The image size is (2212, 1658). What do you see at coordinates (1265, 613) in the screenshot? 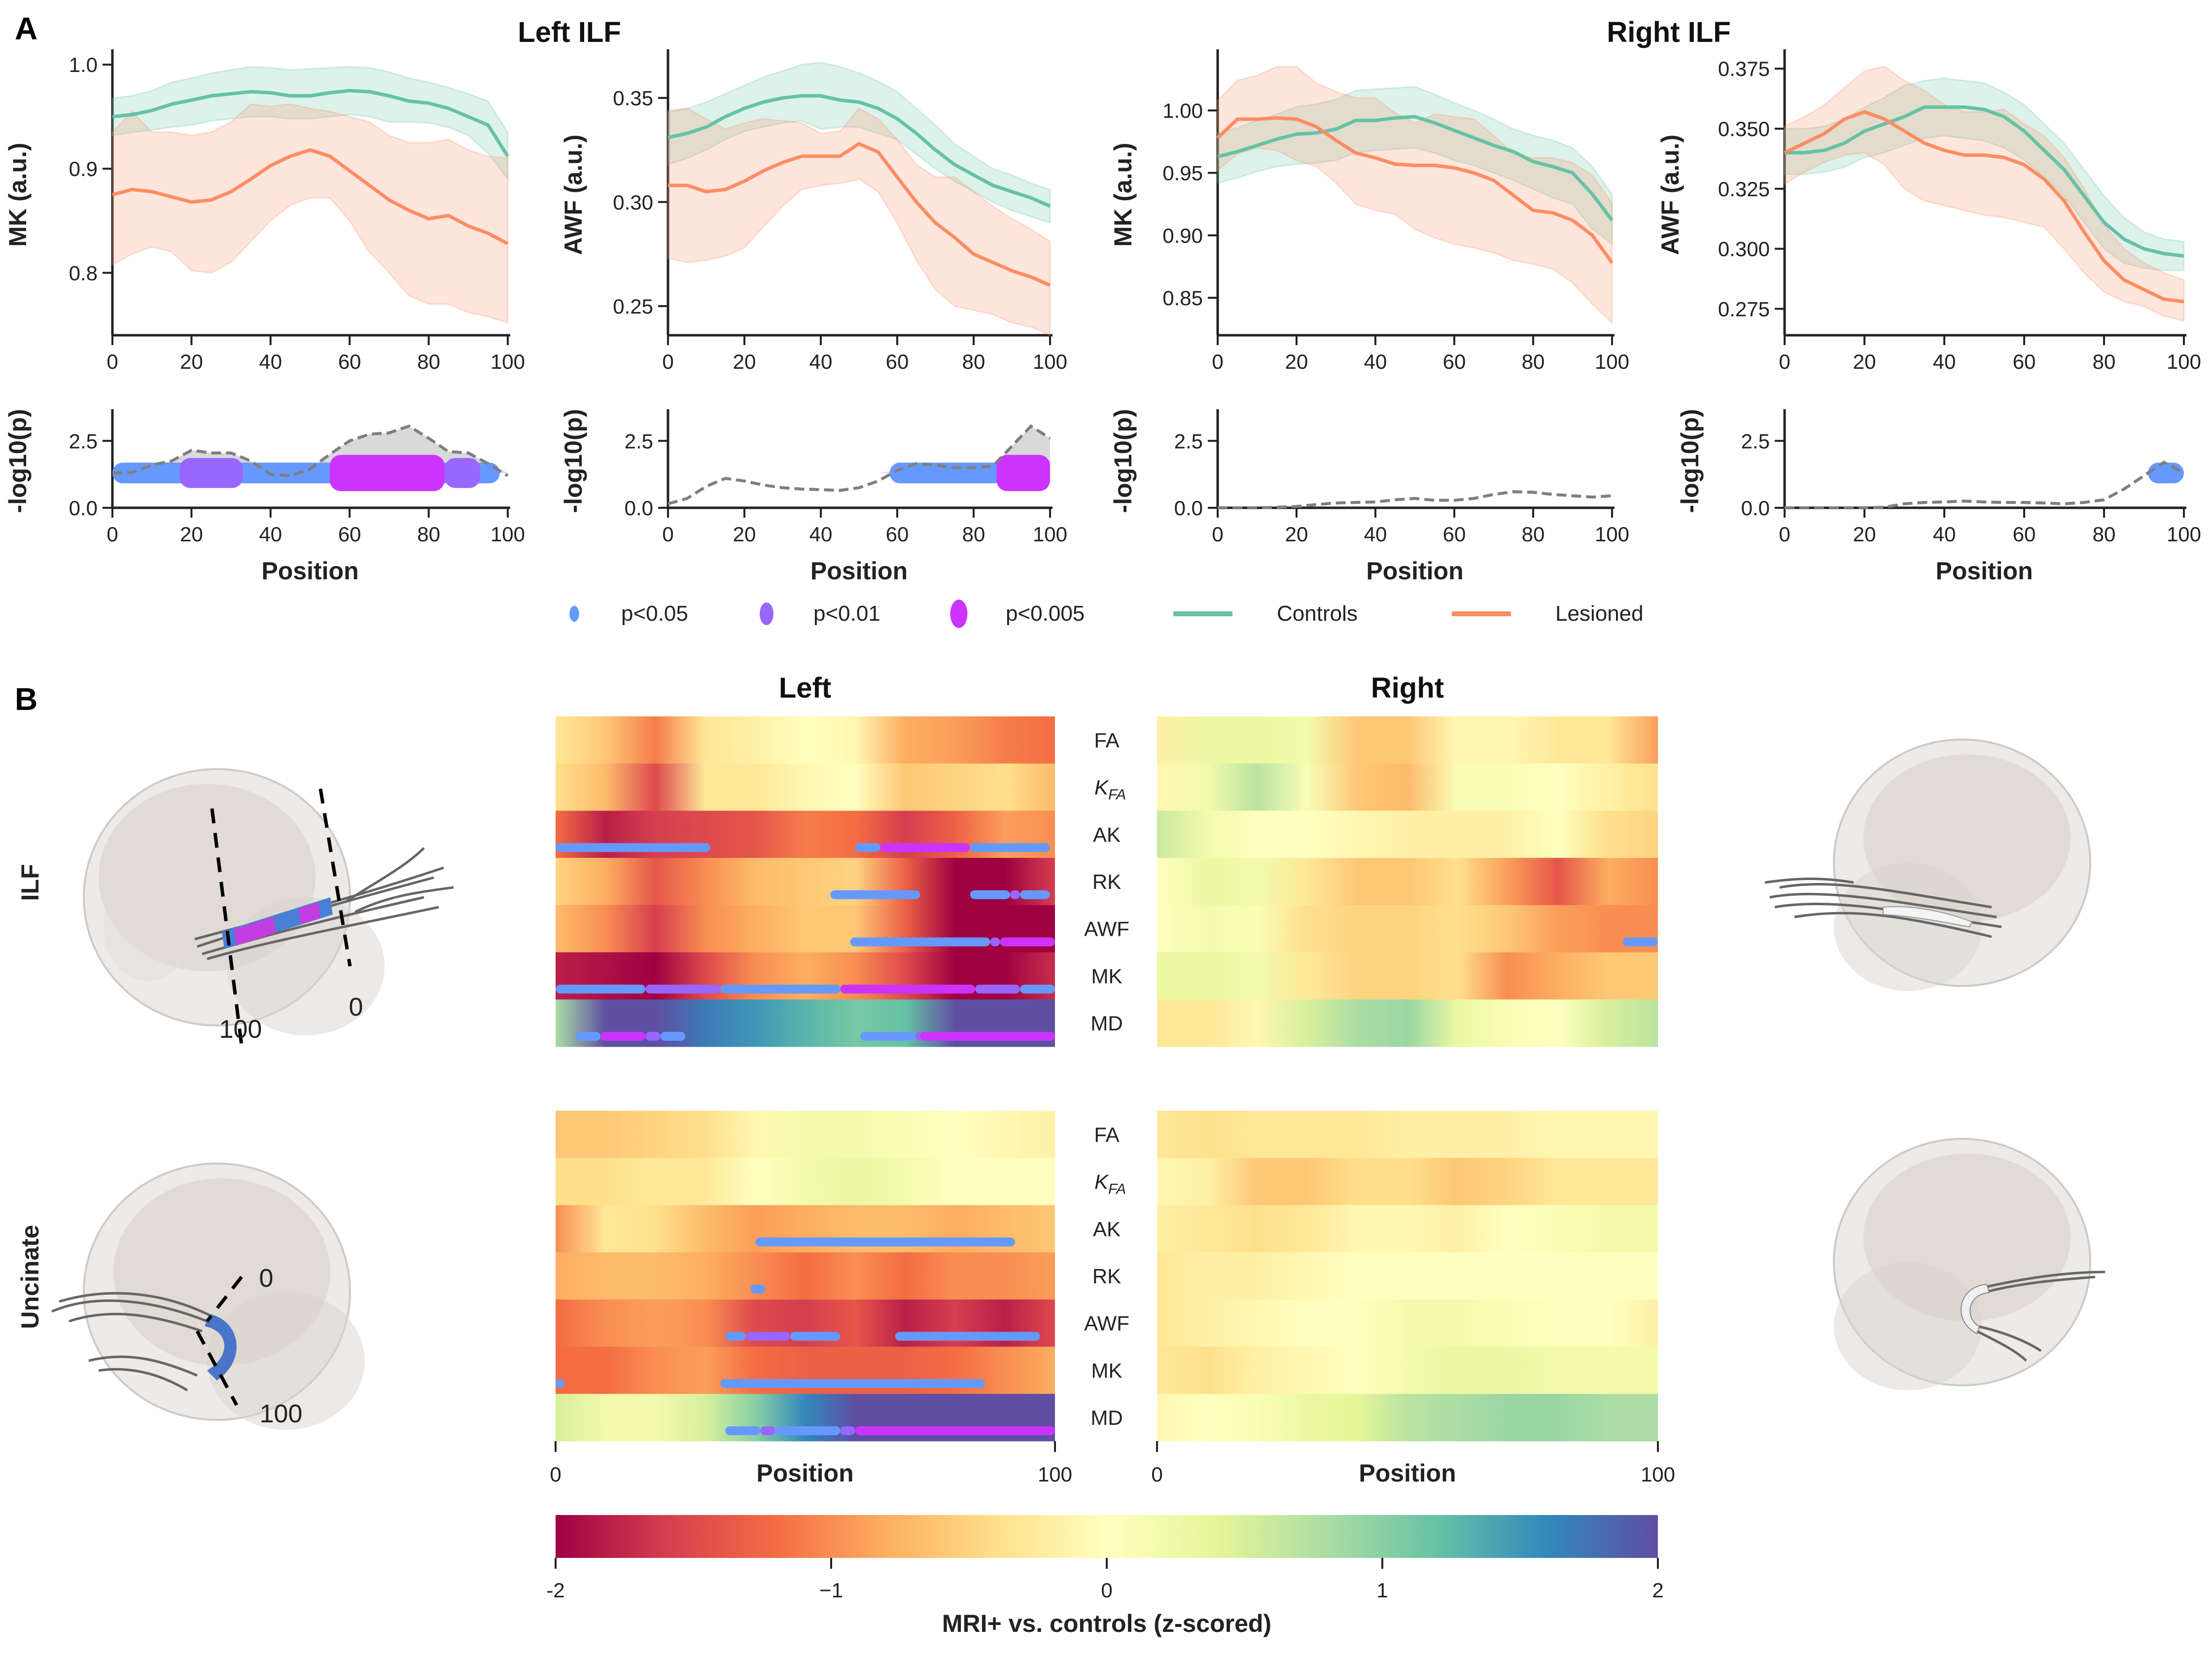
I see `legend-item-controls: Controls` at bounding box center [1265, 613].